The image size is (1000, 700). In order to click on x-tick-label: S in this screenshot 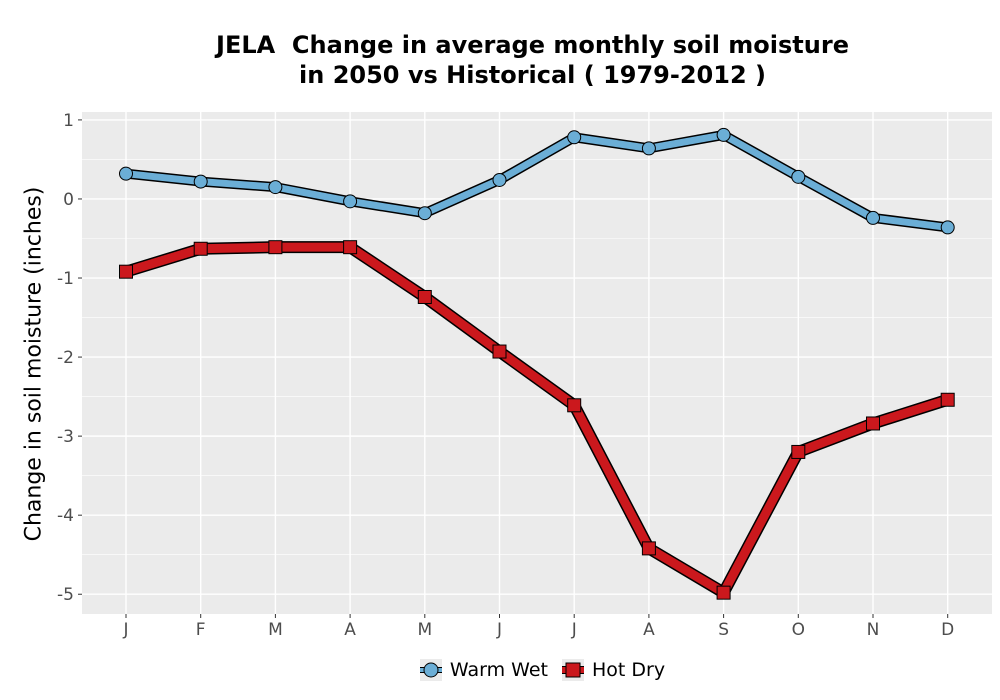, I will do `click(723, 630)`.